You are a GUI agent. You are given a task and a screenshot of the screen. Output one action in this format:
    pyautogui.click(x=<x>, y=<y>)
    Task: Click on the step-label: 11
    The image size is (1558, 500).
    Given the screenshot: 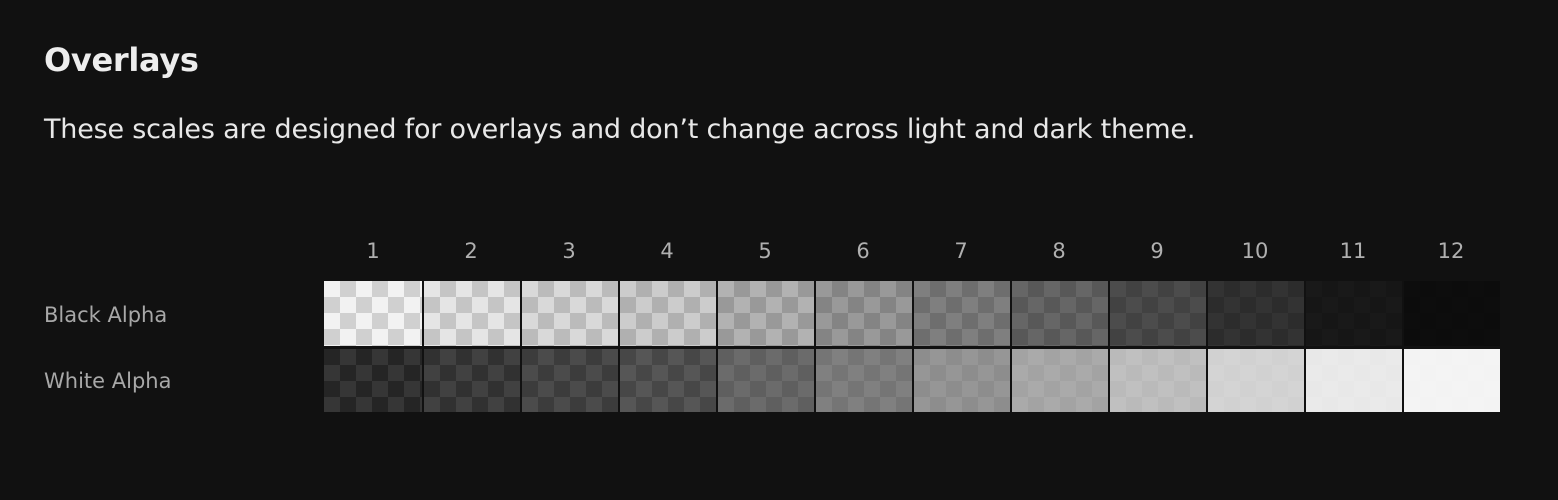 What is the action you would take?
    pyautogui.click(x=1353, y=251)
    